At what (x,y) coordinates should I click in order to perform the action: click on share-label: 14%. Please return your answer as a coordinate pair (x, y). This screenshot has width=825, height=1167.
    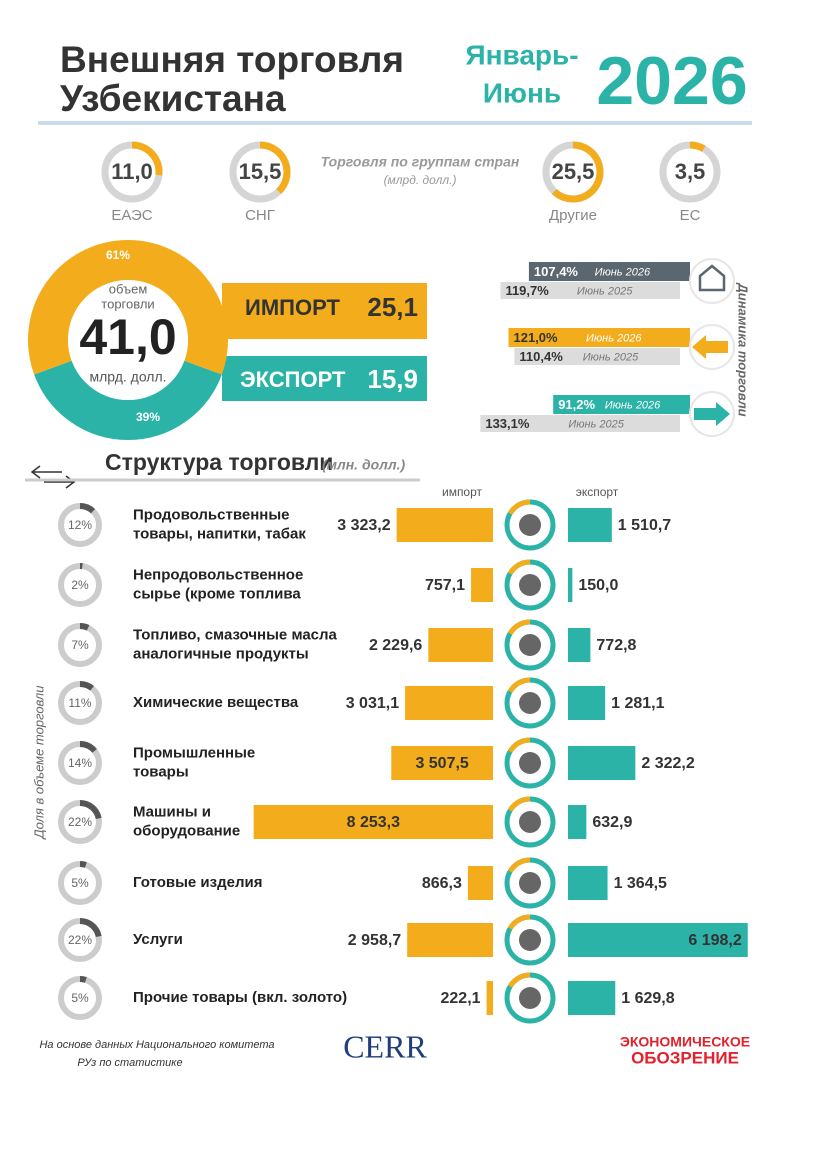
    Looking at the image, I should click on (80, 763).